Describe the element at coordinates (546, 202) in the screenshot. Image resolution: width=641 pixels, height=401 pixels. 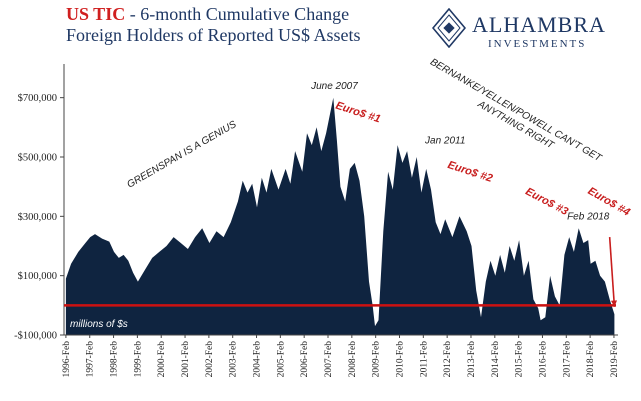
I see `chart-annotation: Euro$ #3` at that location.